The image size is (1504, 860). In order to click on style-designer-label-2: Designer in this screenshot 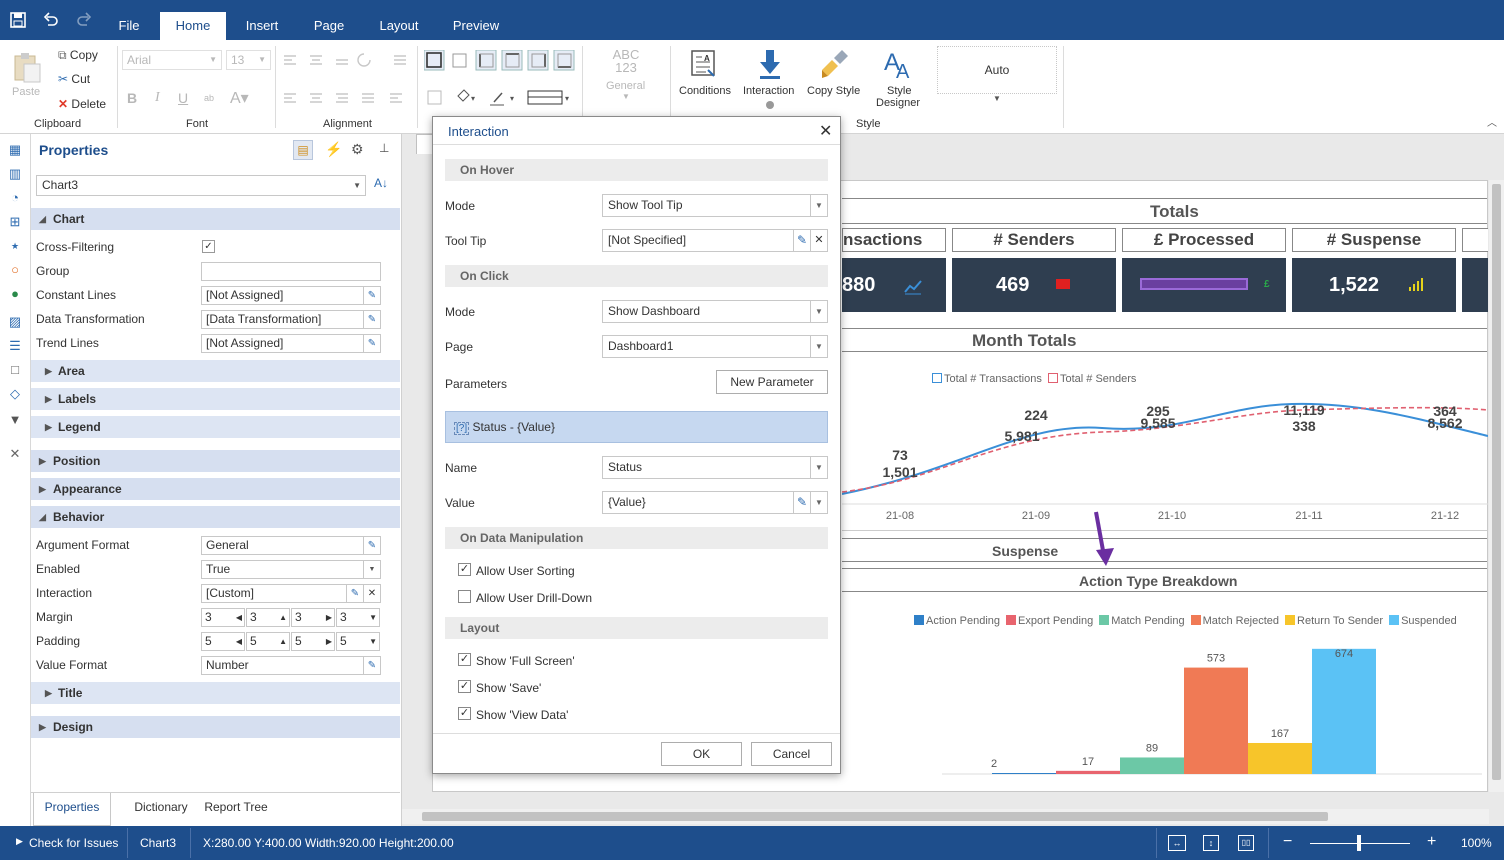, I will do `click(898, 103)`.